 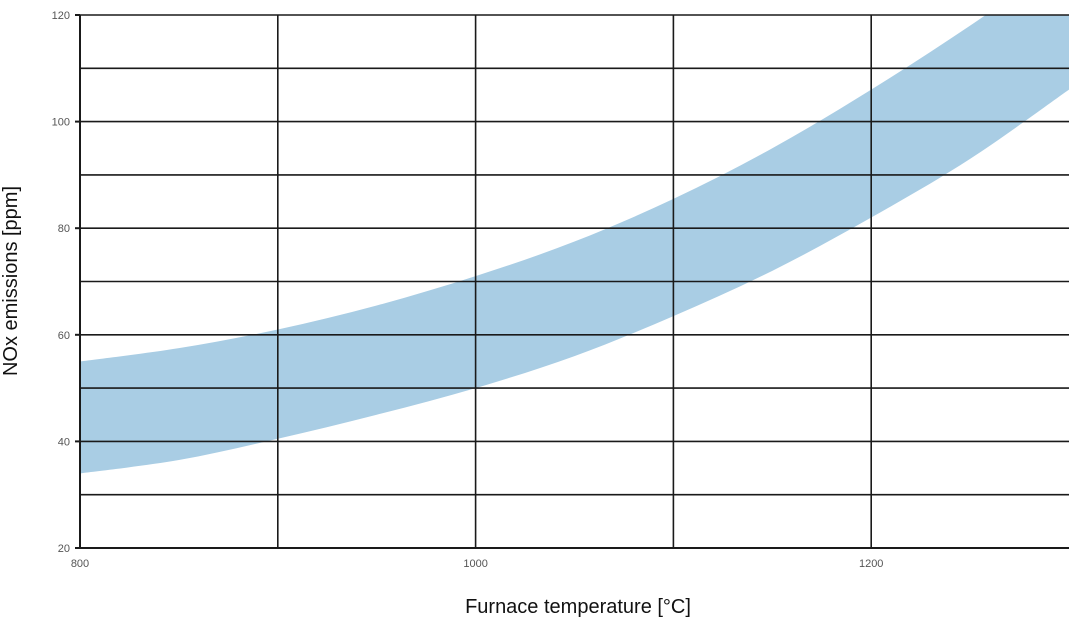 I want to click on y-tick-label-60: 60, so click(x=64, y=336).